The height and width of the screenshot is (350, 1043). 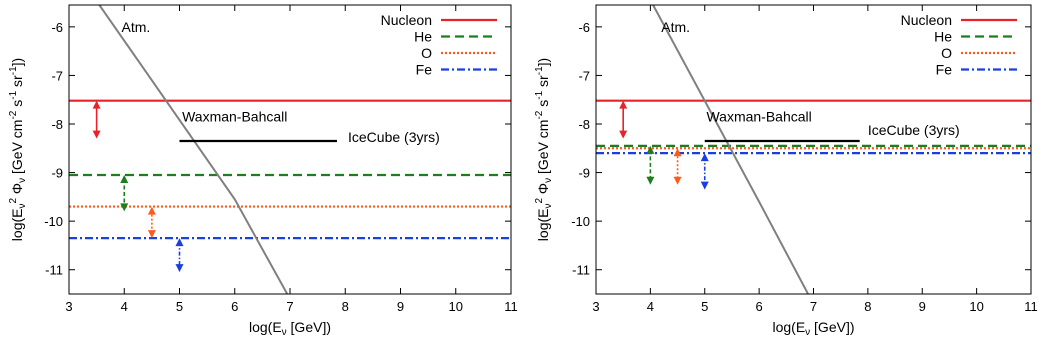 What do you see at coordinates (730, 149) in the screenshot?
I see `atm-curve` at bounding box center [730, 149].